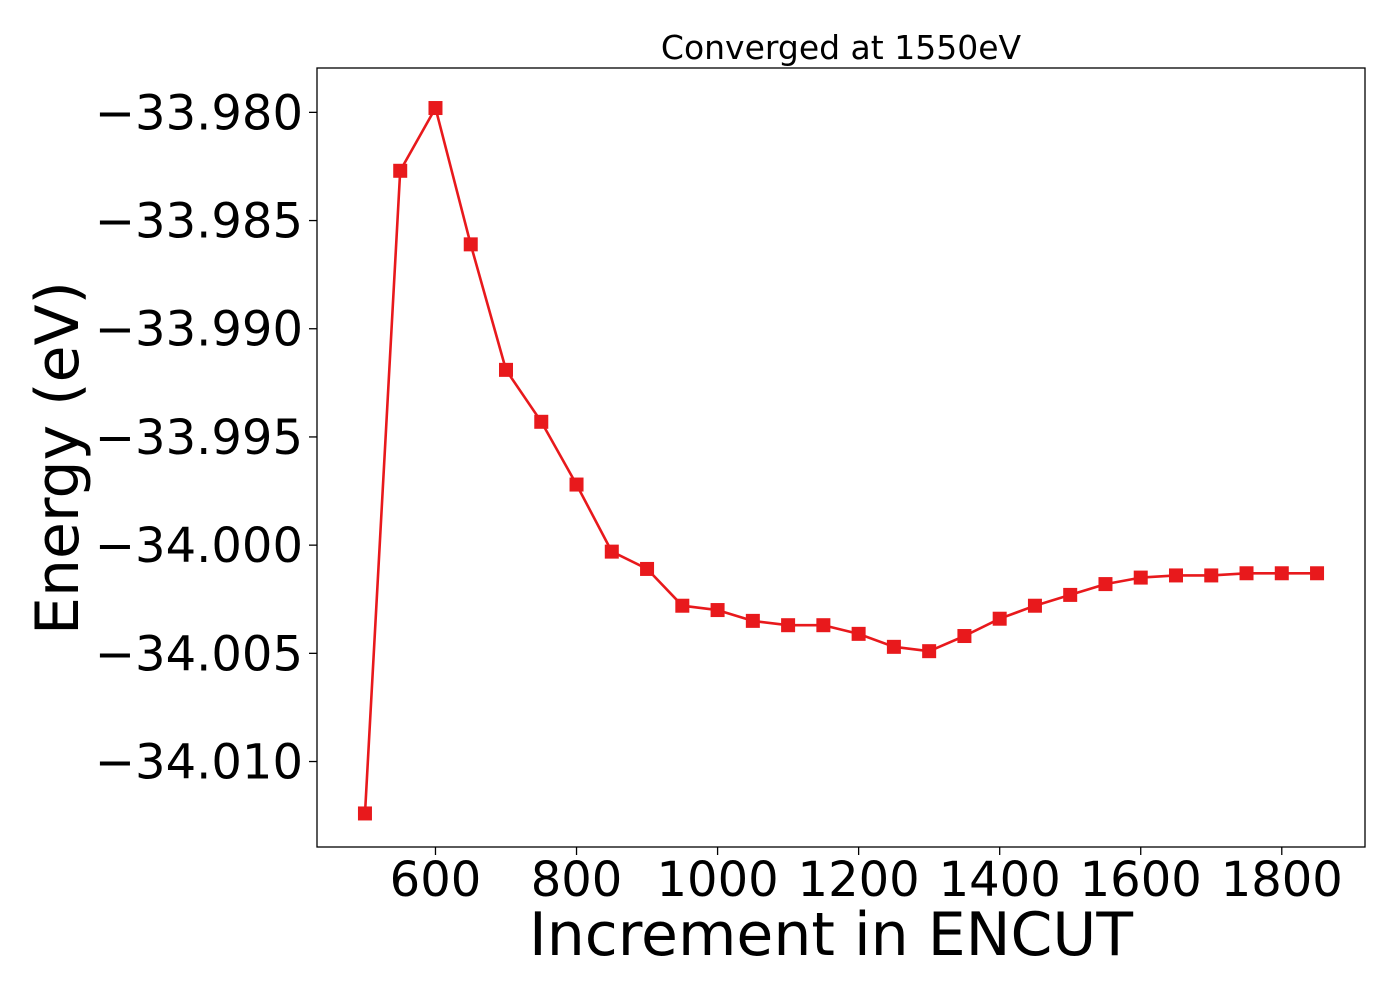 The height and width of the screenshot is (1005, 1400). I want to click on x-tick-label: 1800, so click(1282, 880).